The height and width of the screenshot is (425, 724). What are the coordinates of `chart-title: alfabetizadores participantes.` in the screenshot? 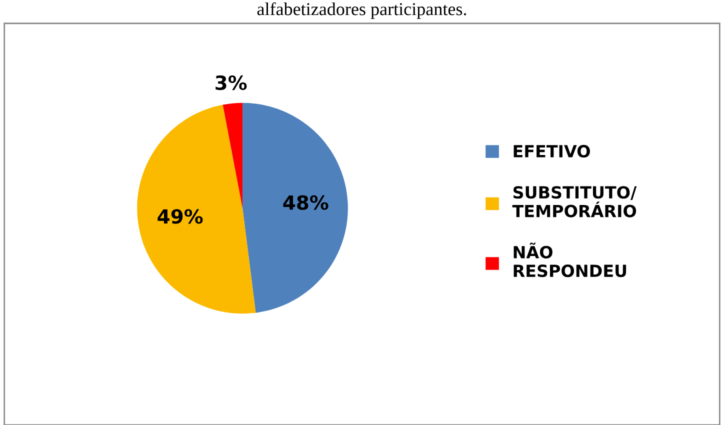 It's located at (361, 10).